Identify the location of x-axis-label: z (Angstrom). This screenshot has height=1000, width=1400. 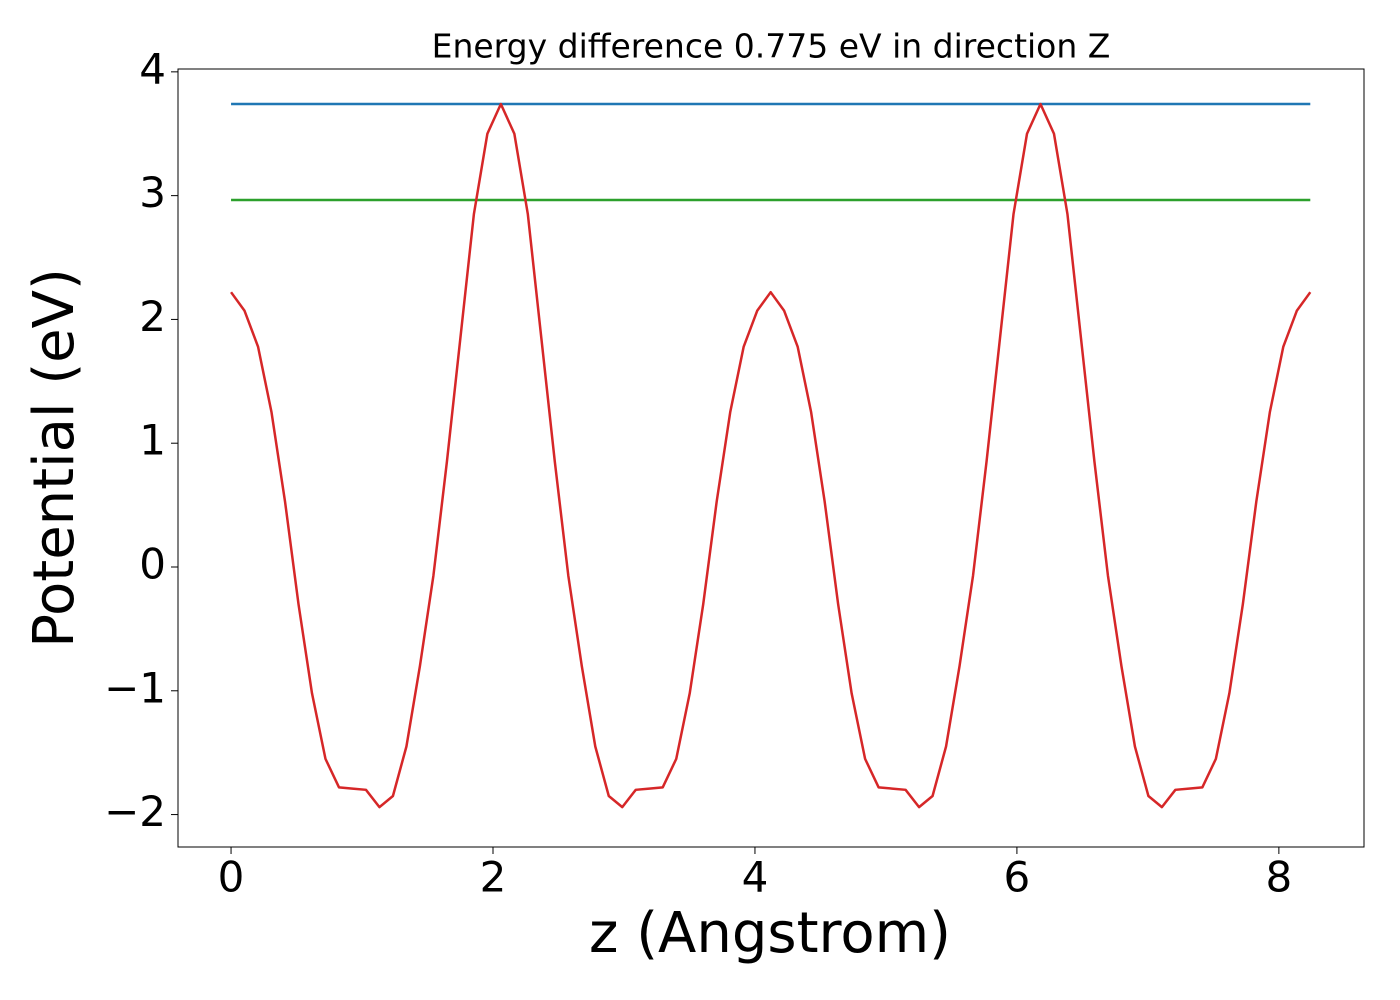
(770, 933).